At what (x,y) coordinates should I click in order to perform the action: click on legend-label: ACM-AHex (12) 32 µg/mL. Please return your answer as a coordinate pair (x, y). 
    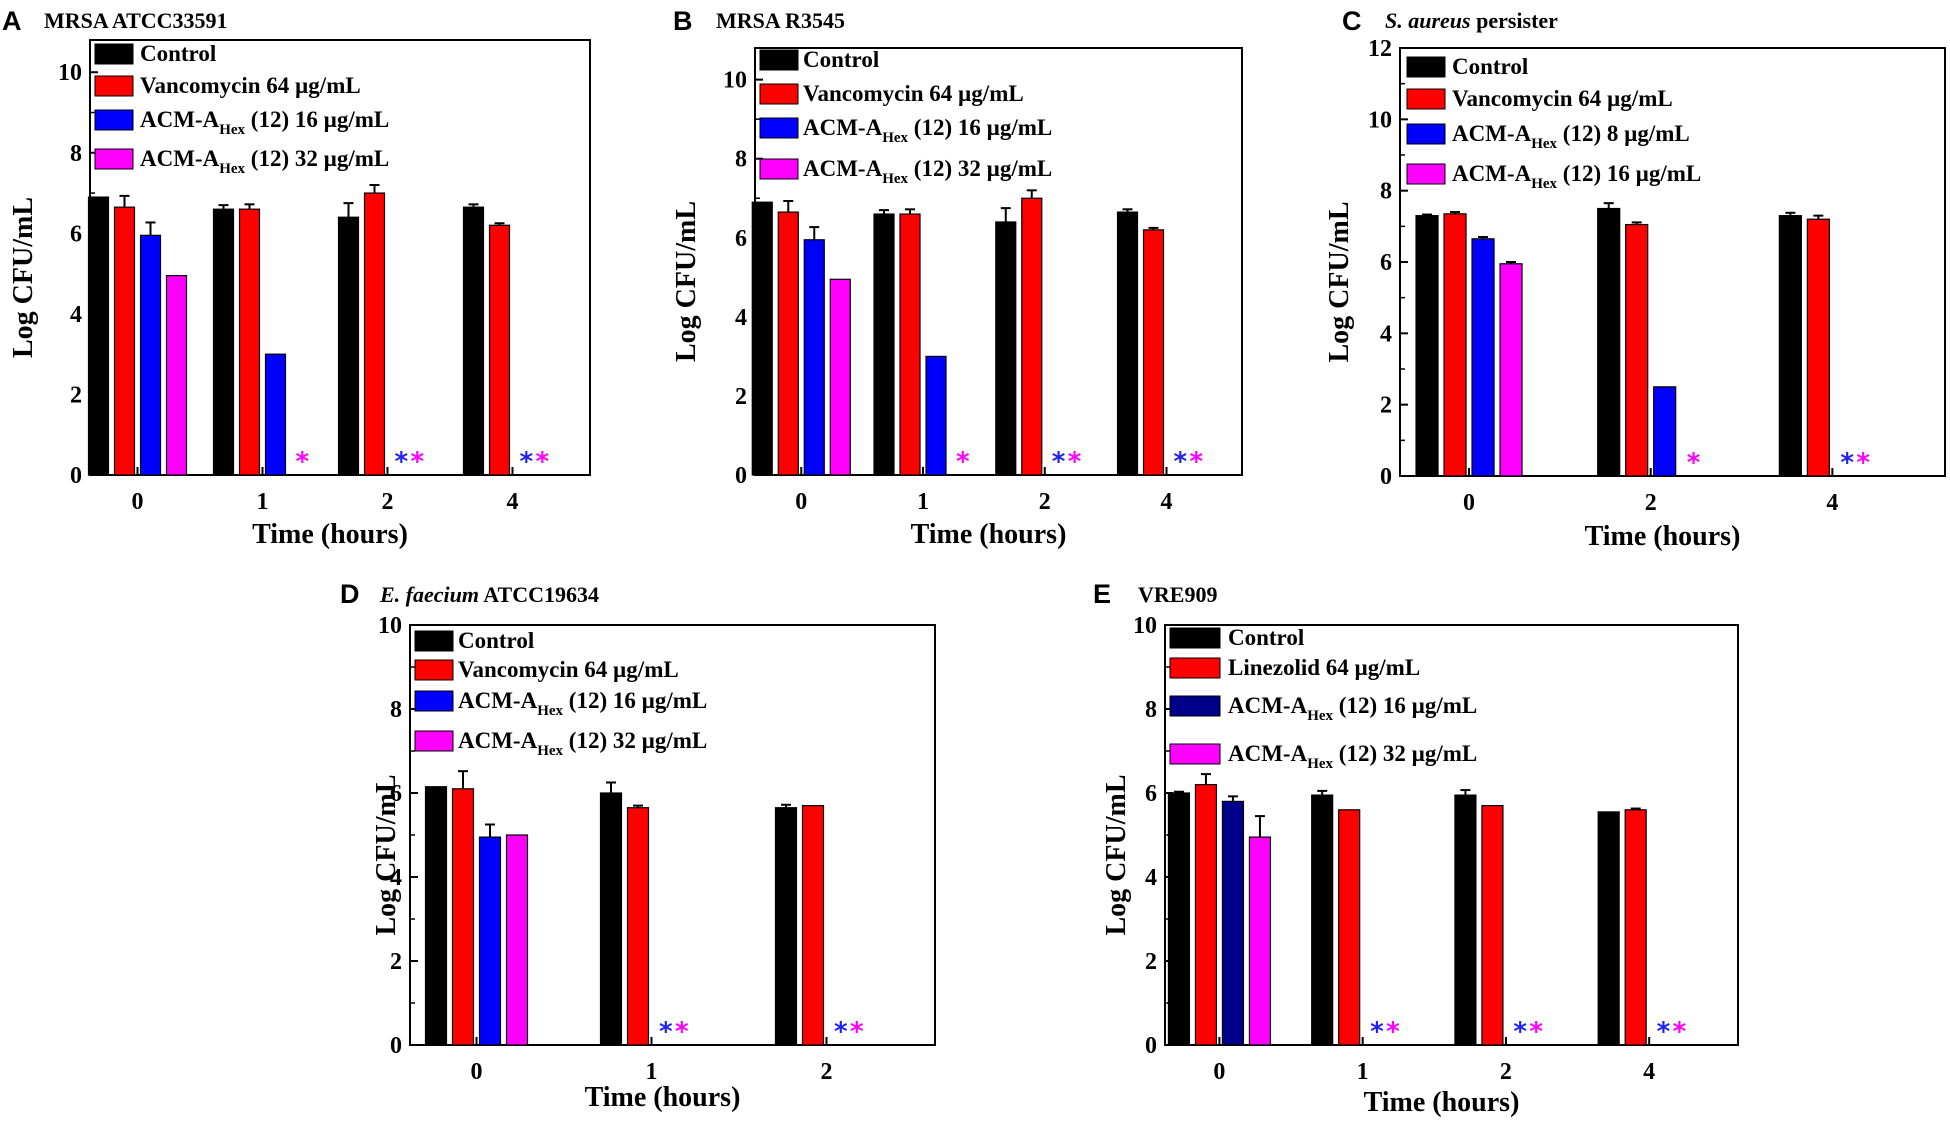
    Looking at the image, I should click on (1352, 756).